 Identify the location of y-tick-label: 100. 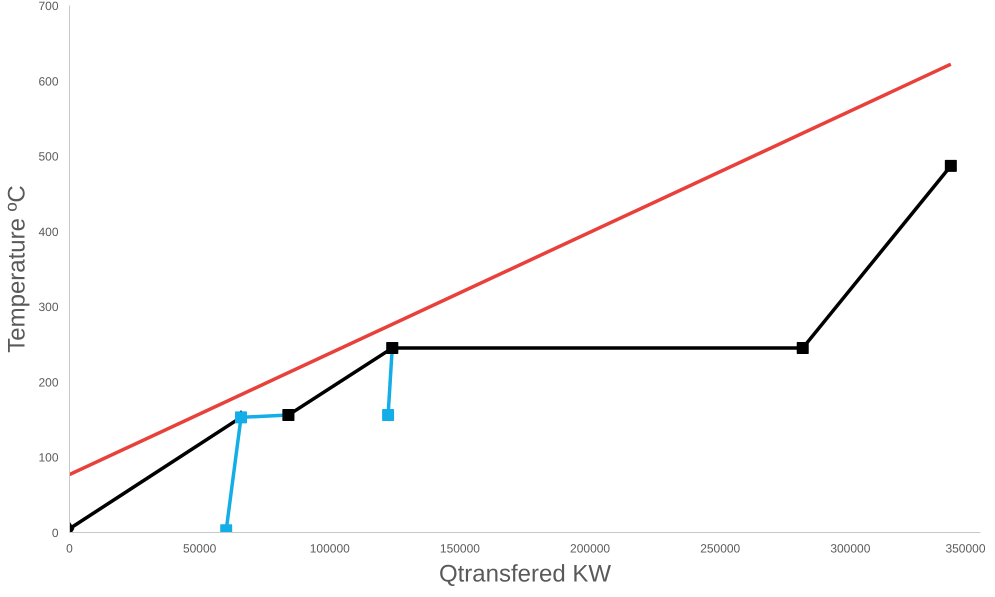
(48, 457).